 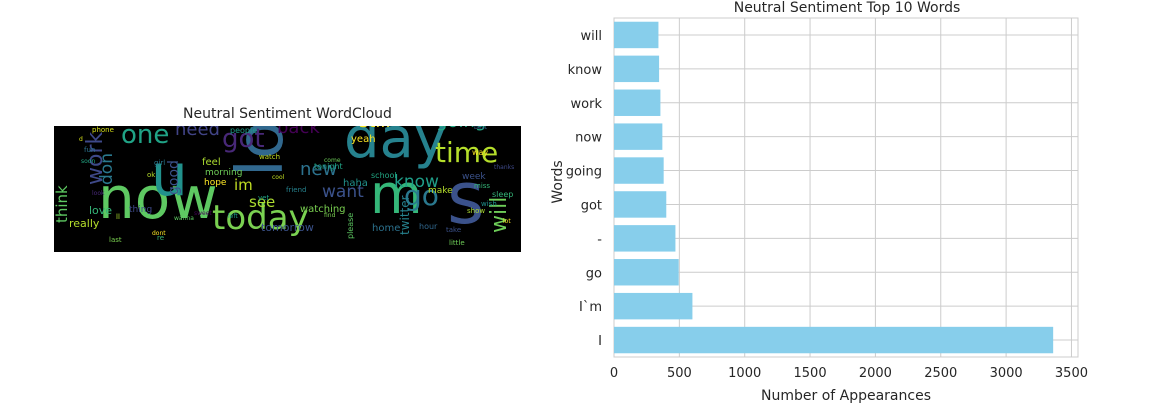 What do you see at coordinates (88, 161) in the screenshot?
I see `cloud-word: soon` at bounding box center [88, 161].